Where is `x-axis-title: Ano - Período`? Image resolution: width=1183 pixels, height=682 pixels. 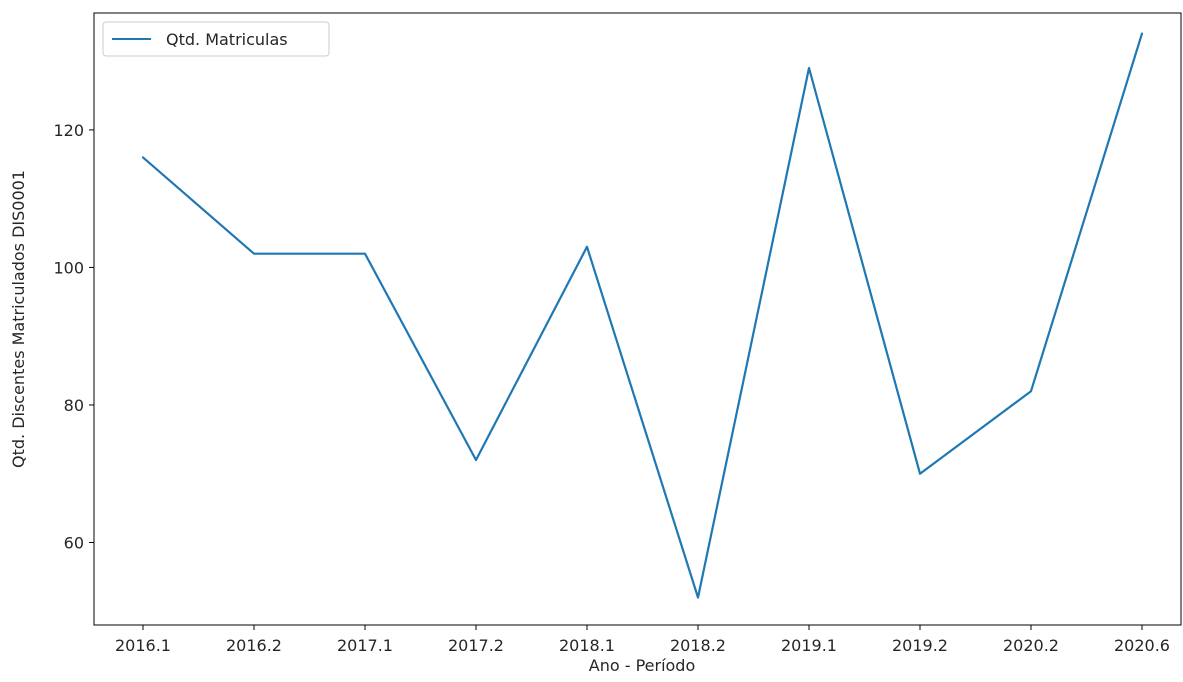 x-axis-title: Ano - Período is located at coordinates (642, 665).